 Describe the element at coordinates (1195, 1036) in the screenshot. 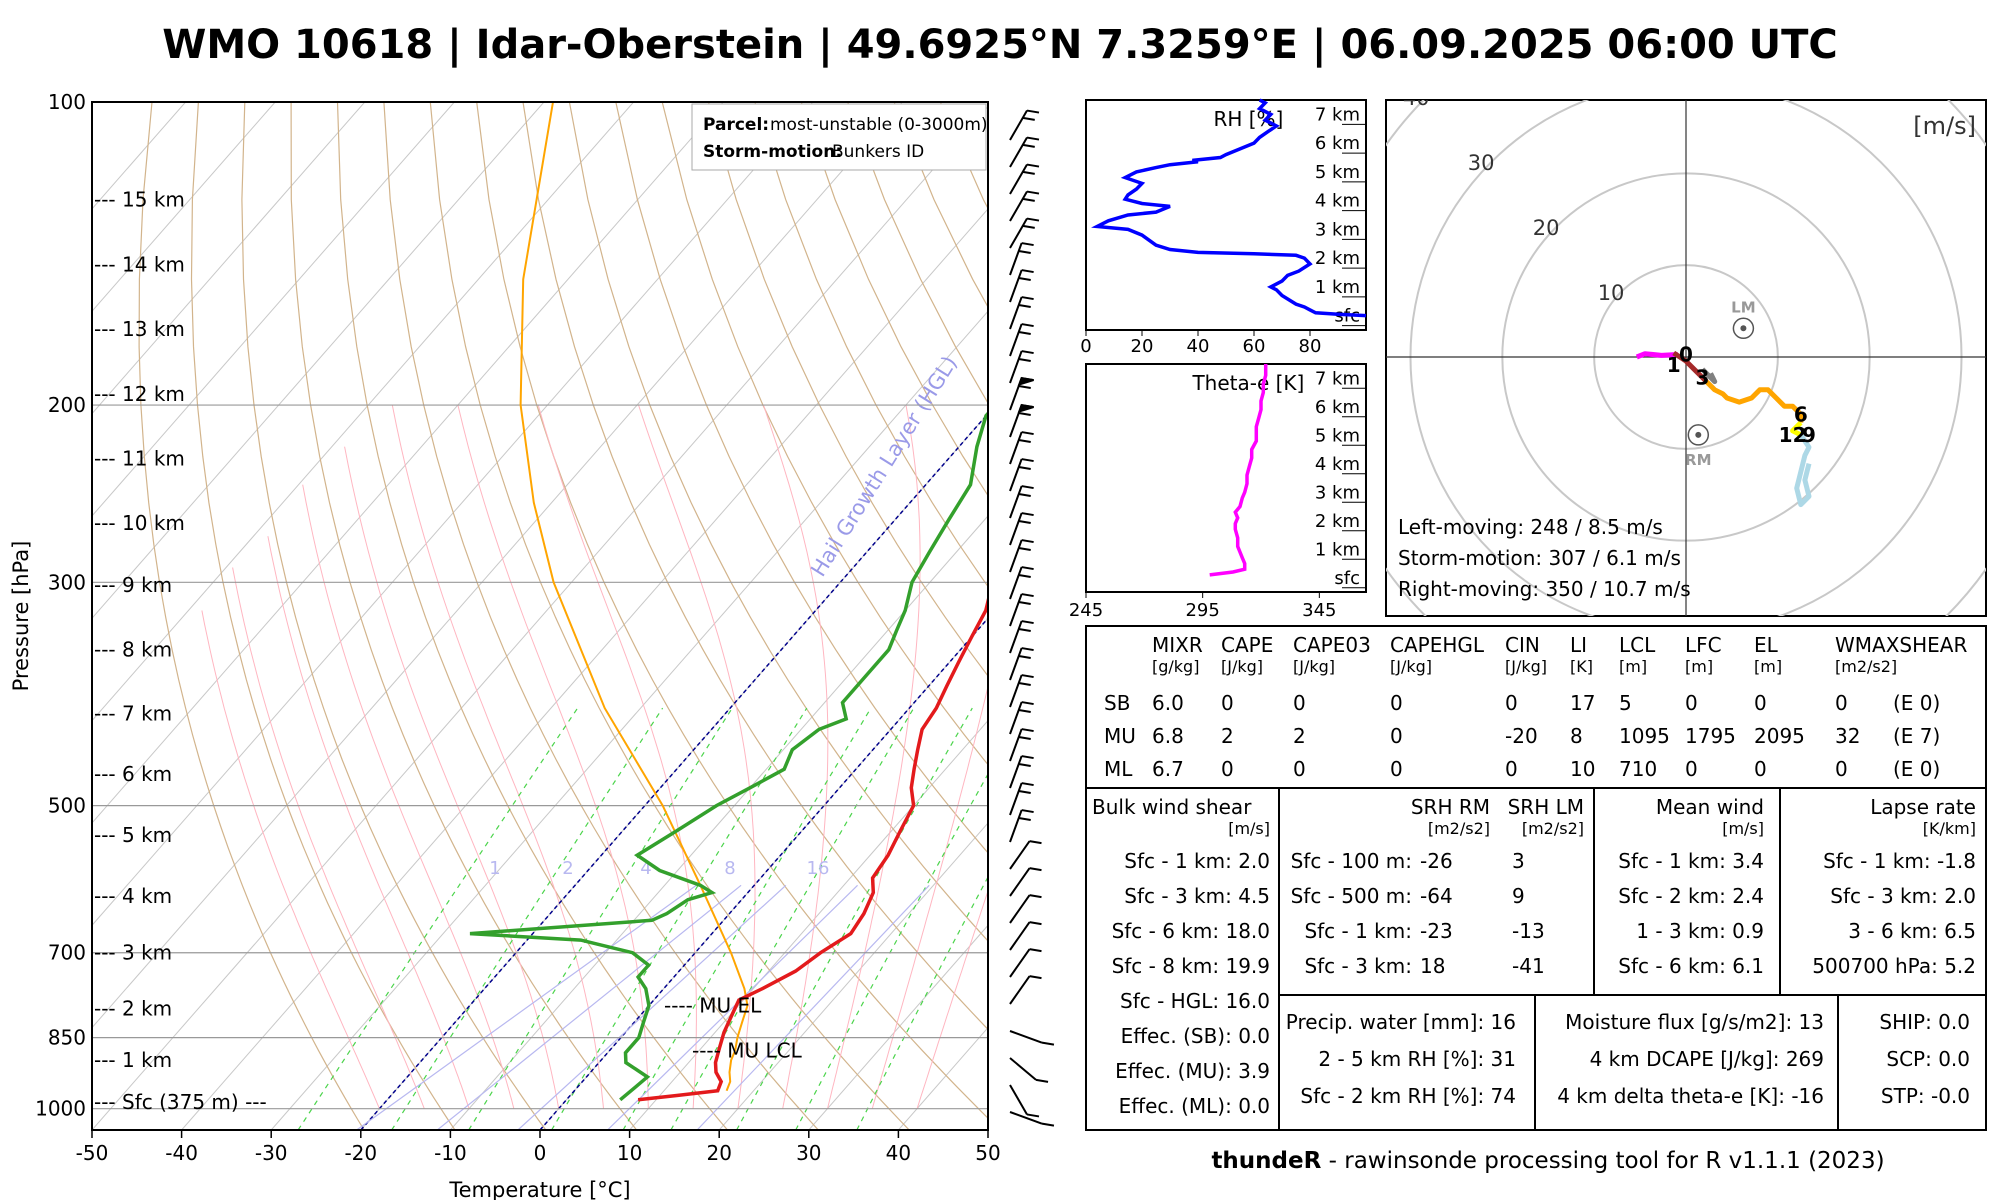

I see `bulk-row: Effec. (SB): 0.0` at that location.